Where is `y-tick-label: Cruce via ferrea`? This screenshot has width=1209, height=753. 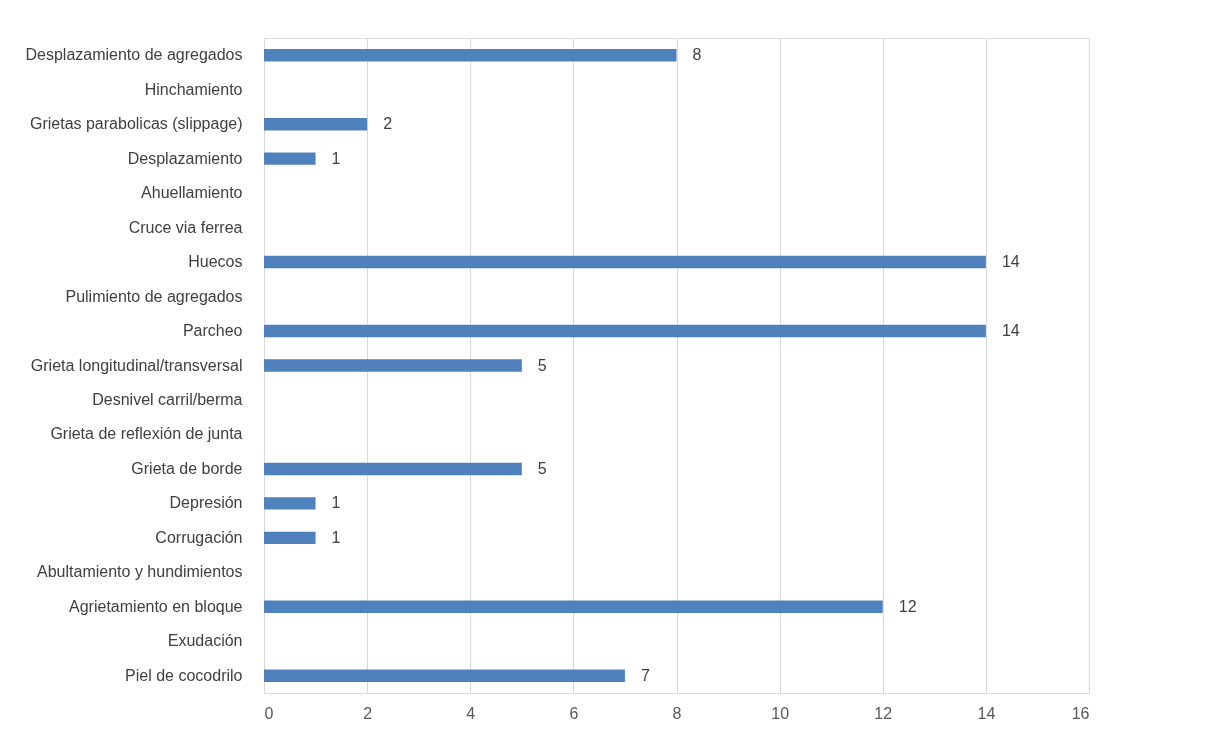
y-tick-label: Cruce via ferrea is located at coordinates (185, 227).